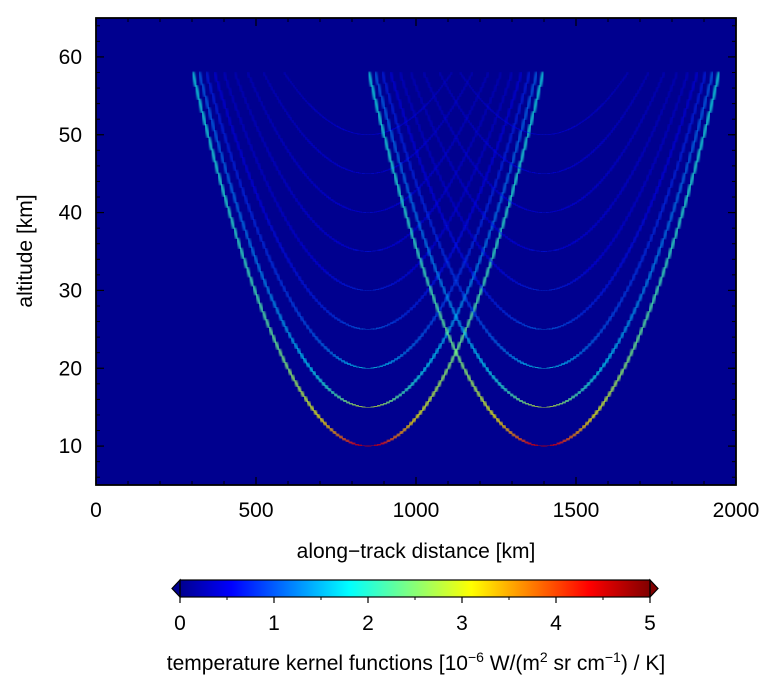  What do you see at coordinates (650, 623) in the screenshot?
I see `colorbar-tick-label: 5` at bounding box center [650, 623].